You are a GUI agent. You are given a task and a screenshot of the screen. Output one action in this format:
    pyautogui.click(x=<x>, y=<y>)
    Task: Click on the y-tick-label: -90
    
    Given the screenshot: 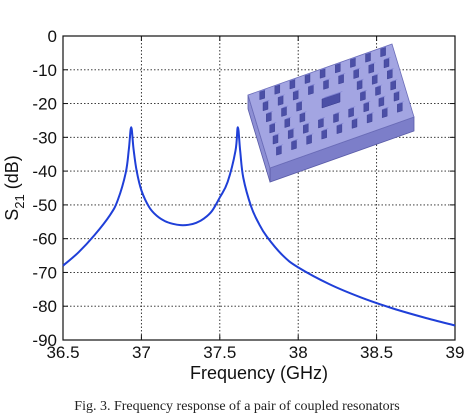 What is the action you would take?
    pyautogui.click(x=44, y=340)
    